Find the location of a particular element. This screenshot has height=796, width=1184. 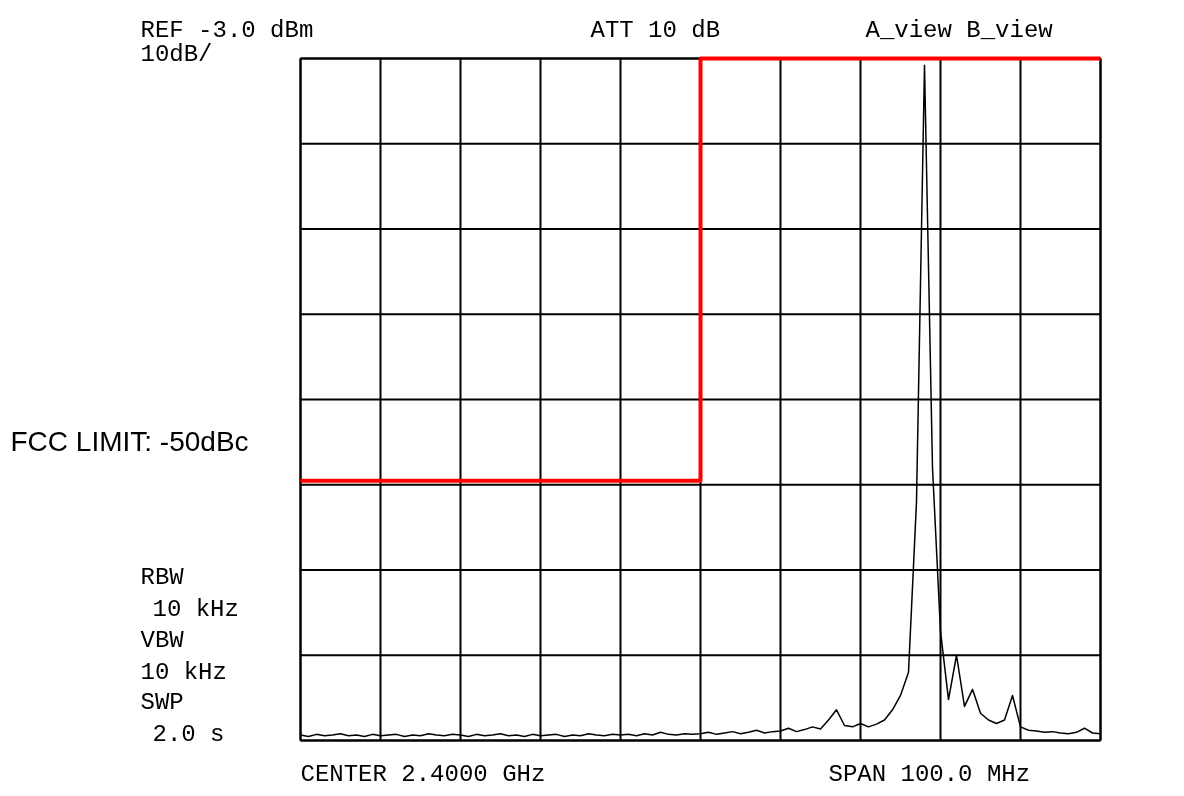

text: 2.0 s is located at coordinates (188, 734).